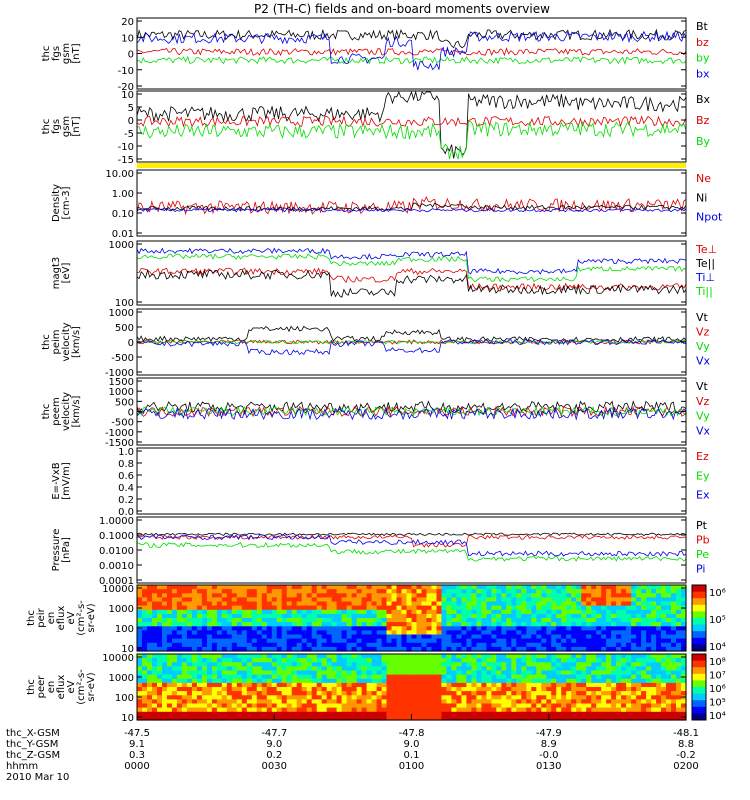 This screenshot has width=750, height=800. What do you see at coordinates (703, 73) in the screenshot?
I see `legend-entry: bx` at bounding box center [703, 73].